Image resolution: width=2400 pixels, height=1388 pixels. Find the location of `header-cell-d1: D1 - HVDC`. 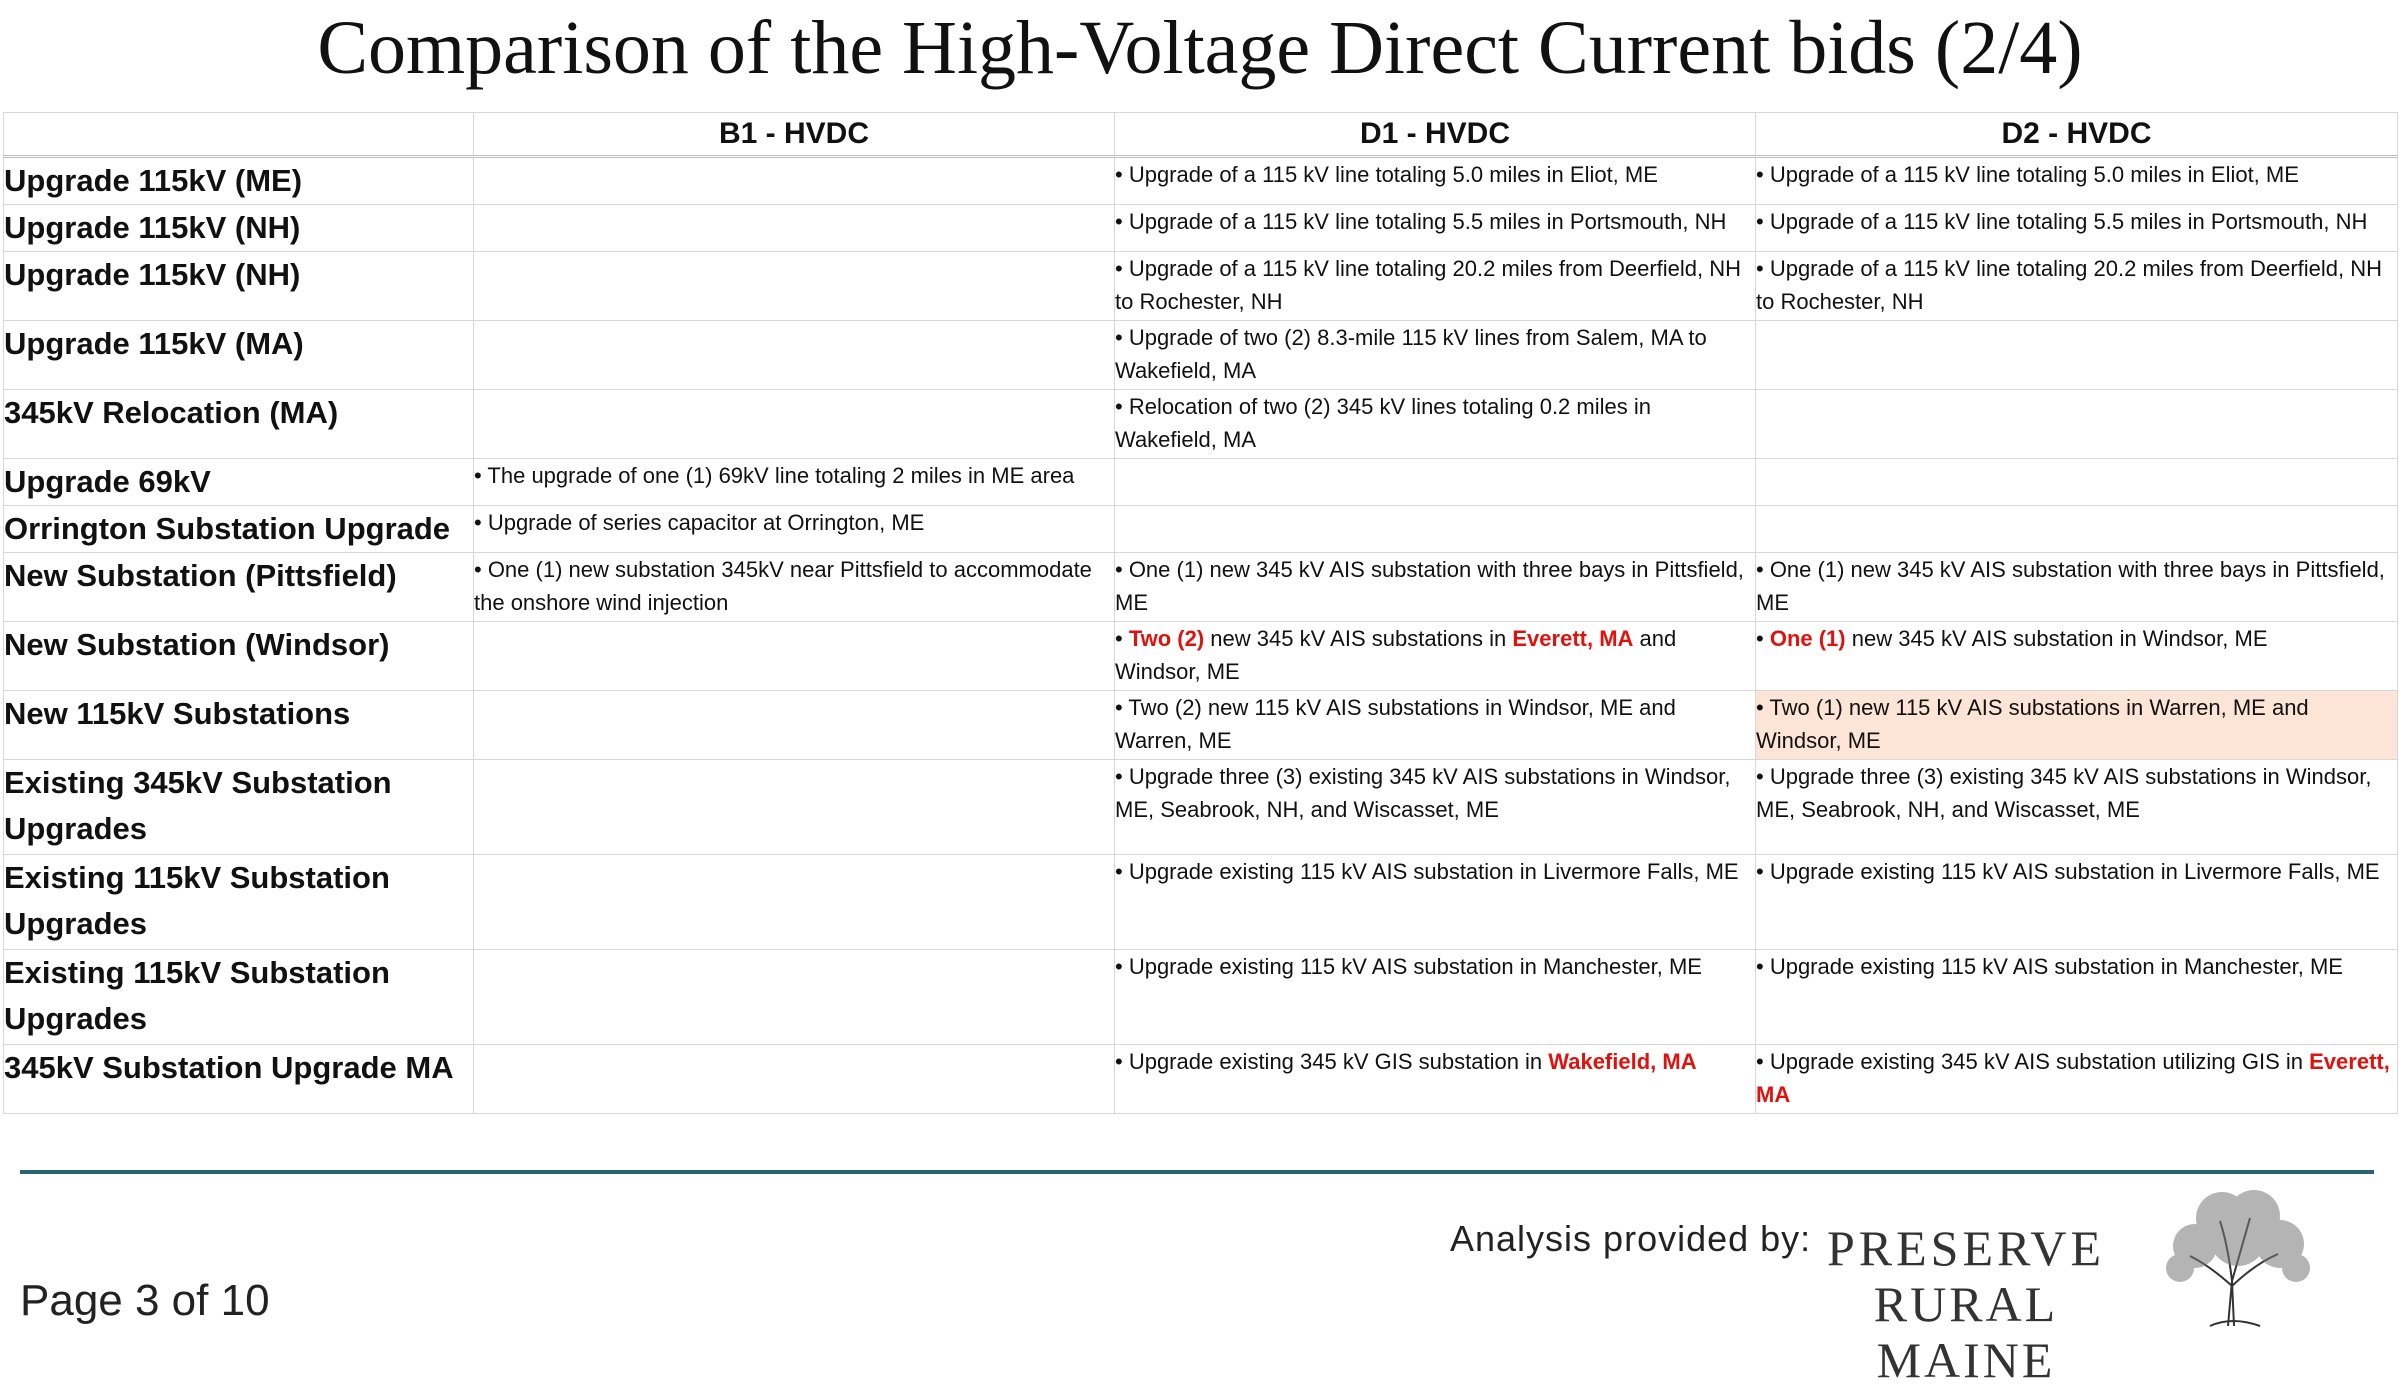

header-cell-d1: D1 - HVDC is located at coordinates (1435, 135).